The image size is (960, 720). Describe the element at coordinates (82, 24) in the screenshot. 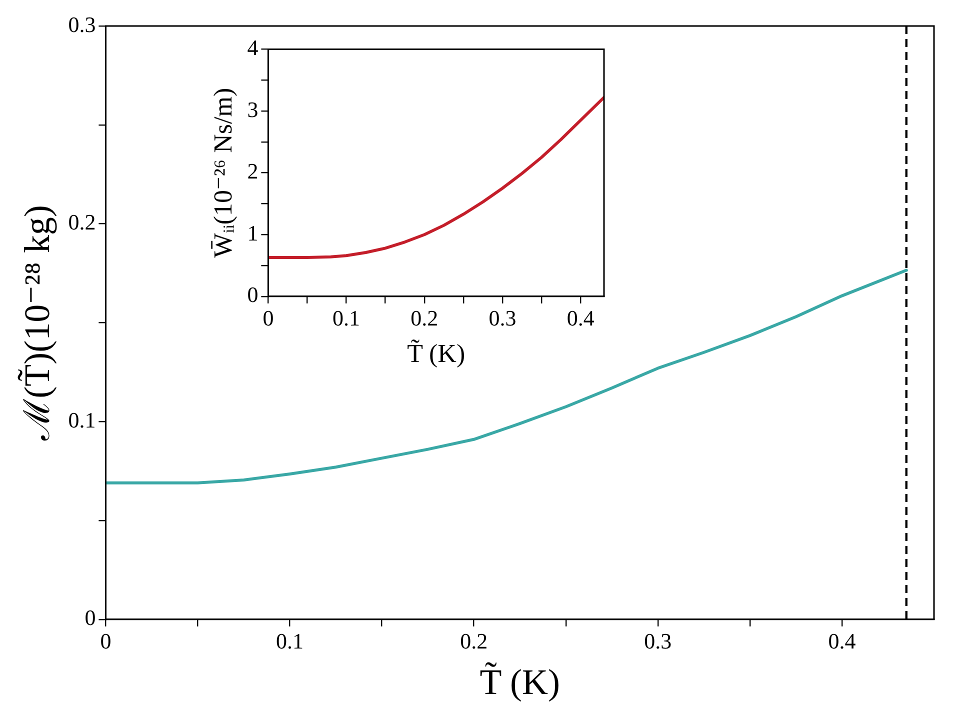

I see `y-tick-label: 0.3` at that location.